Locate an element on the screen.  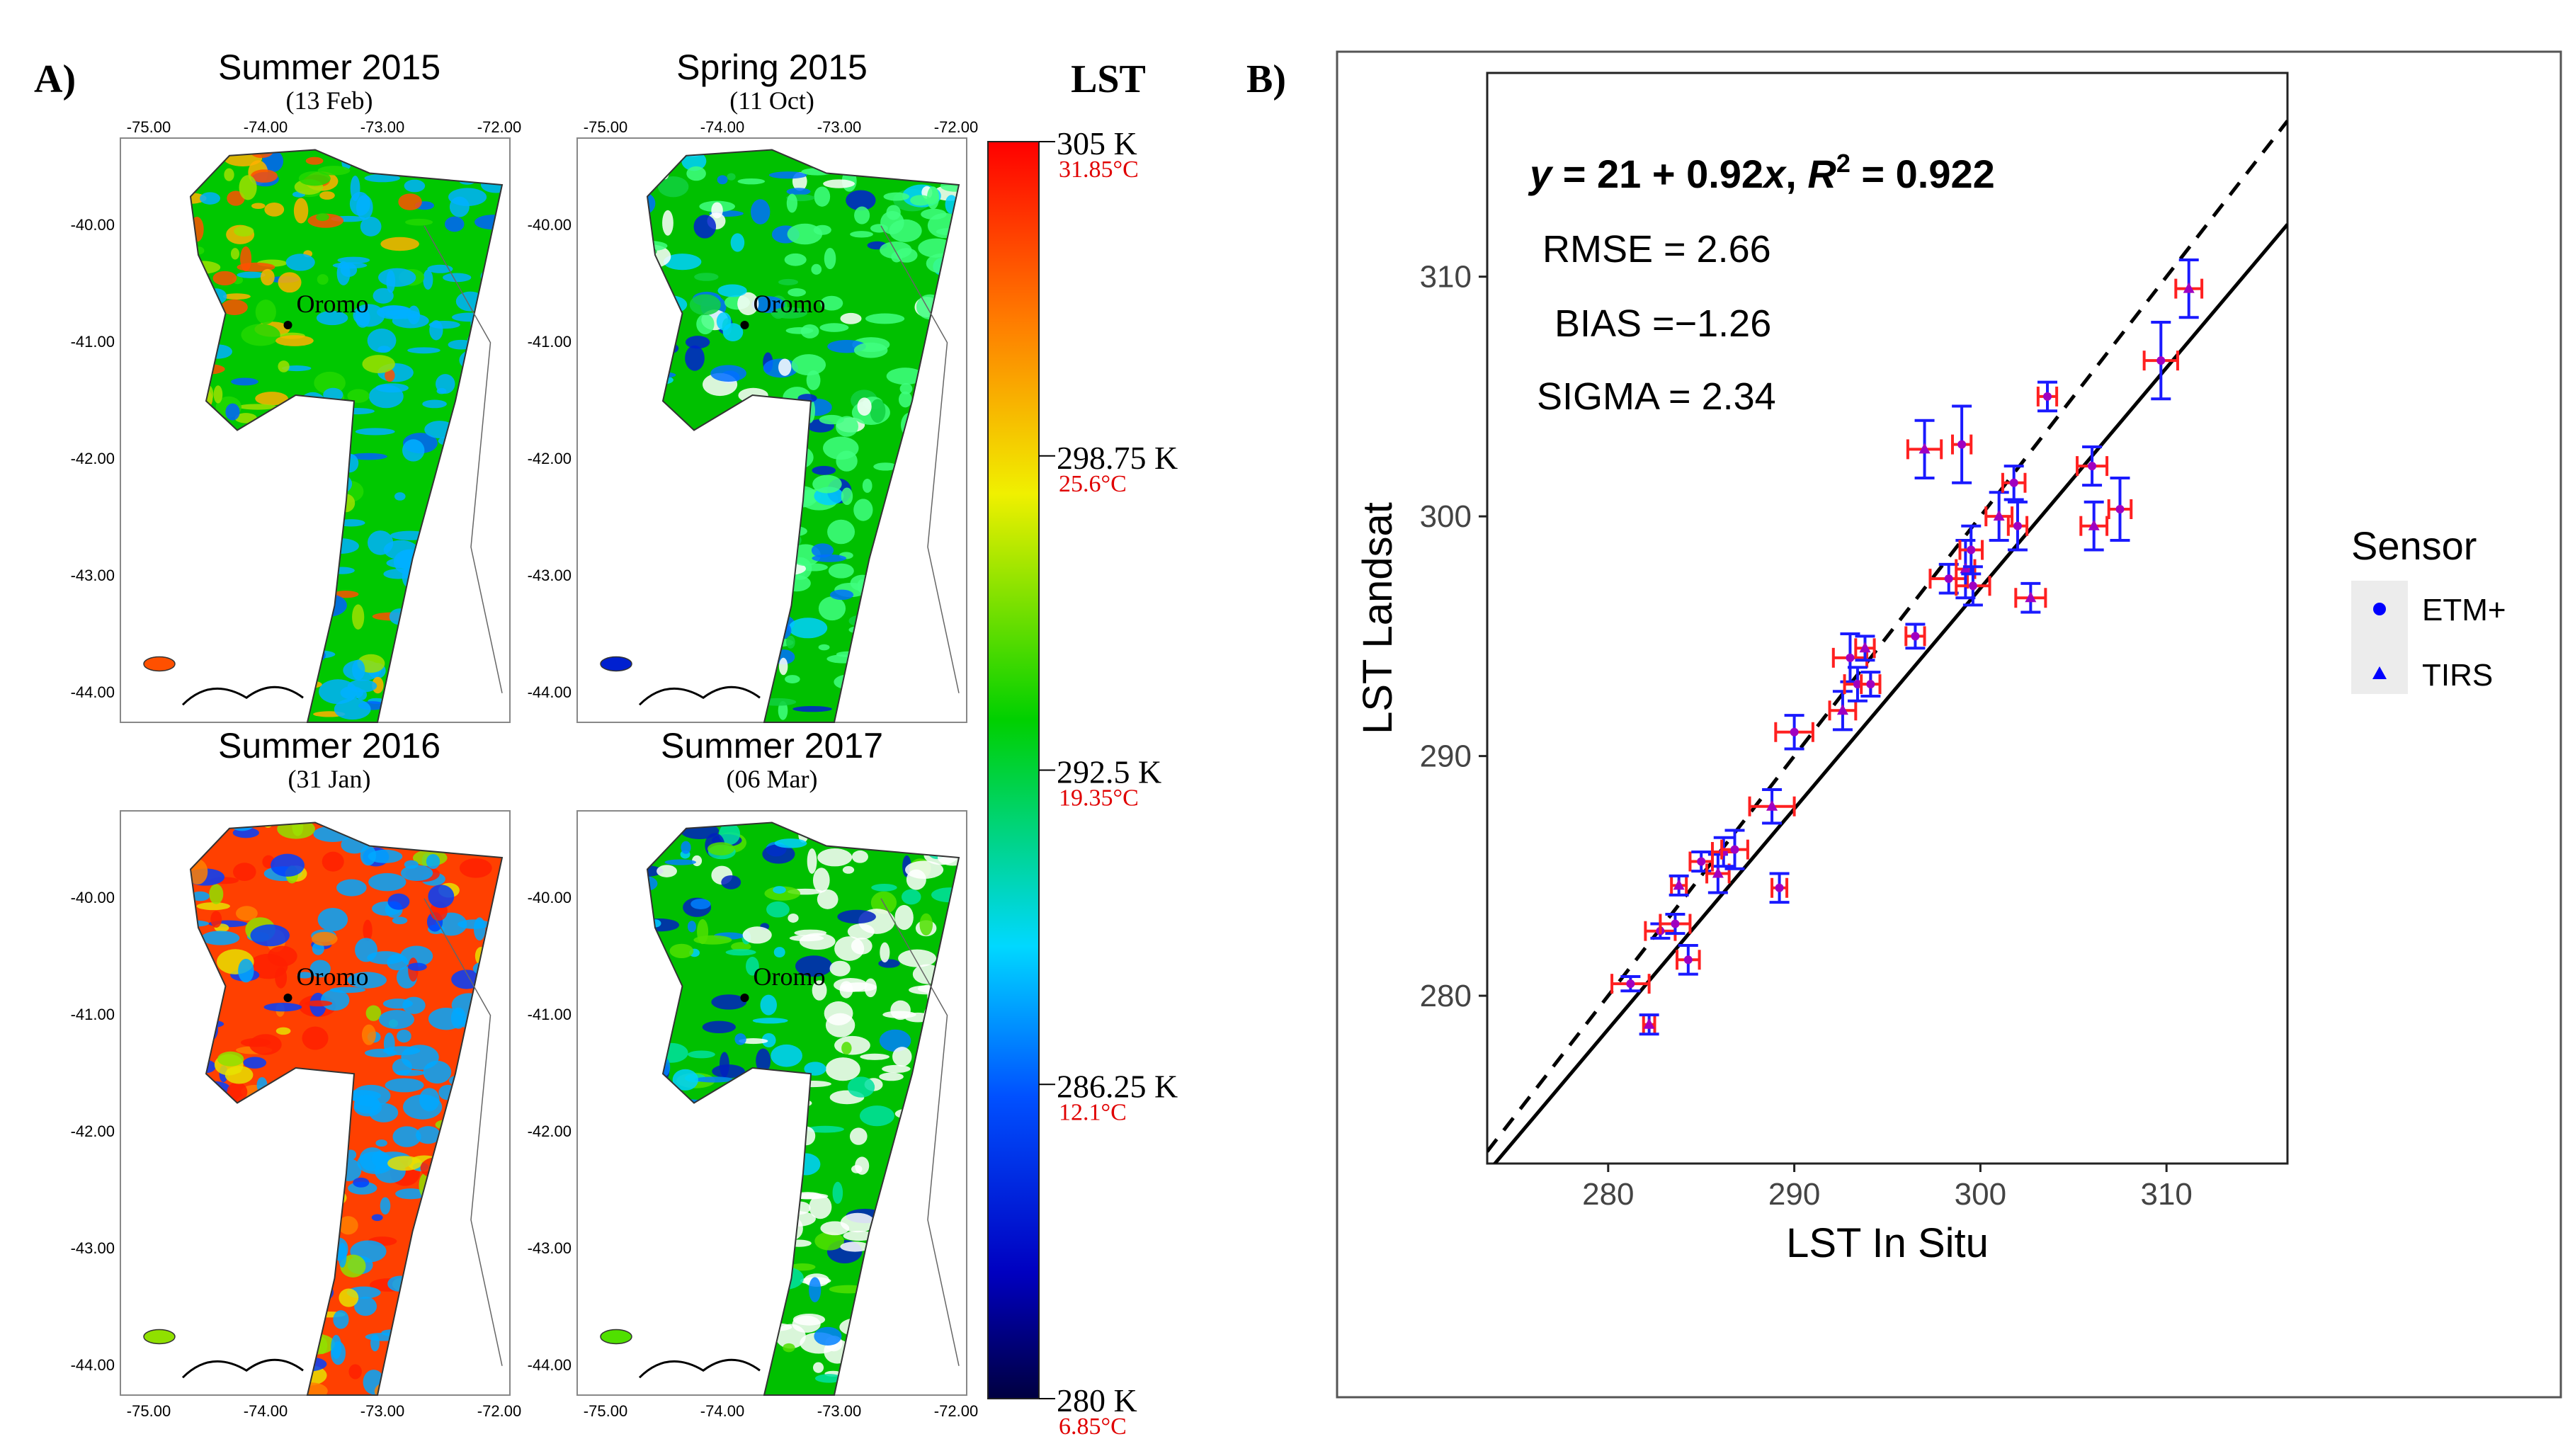
land-area is located at coordinates (346, 436).